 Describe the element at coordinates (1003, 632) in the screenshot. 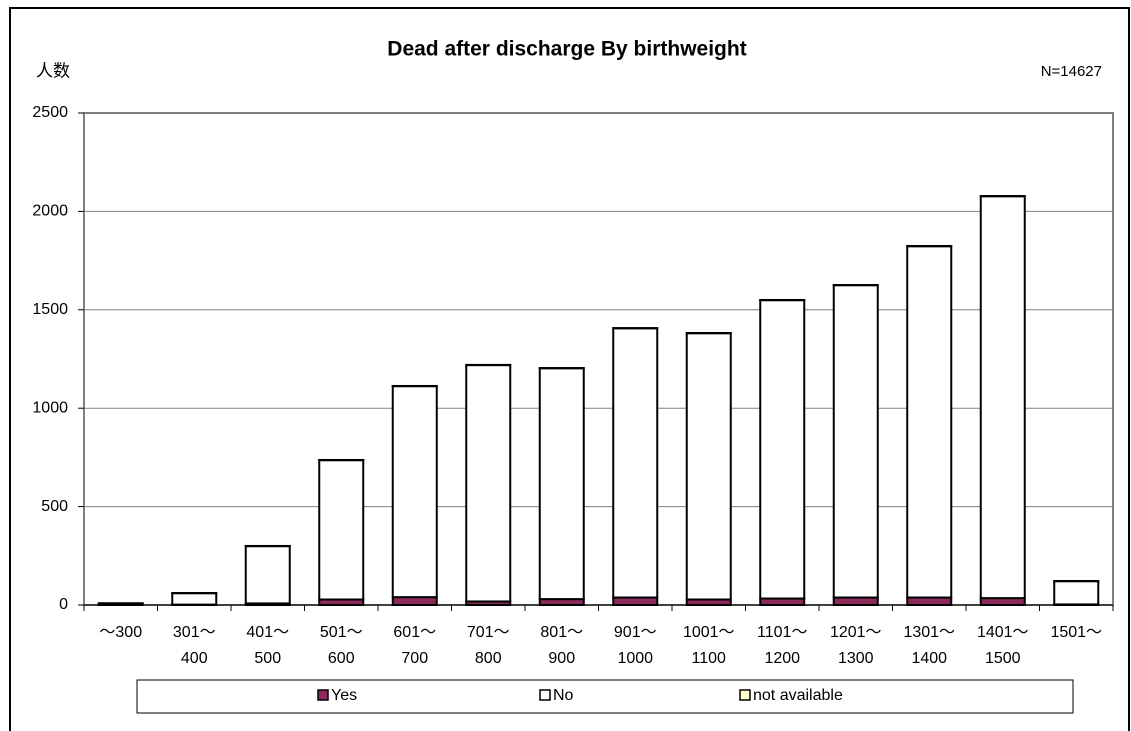

I see `x-tick-label: 1401～` at that location.